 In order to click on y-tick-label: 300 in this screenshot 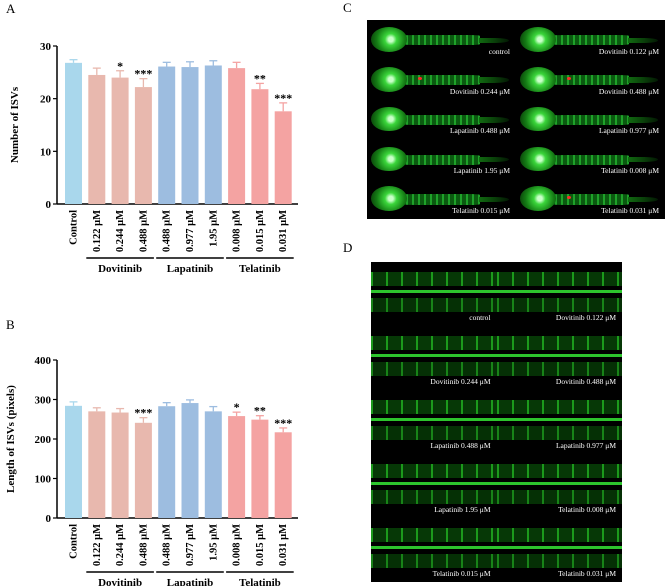, I will do `click(43, 401)`.